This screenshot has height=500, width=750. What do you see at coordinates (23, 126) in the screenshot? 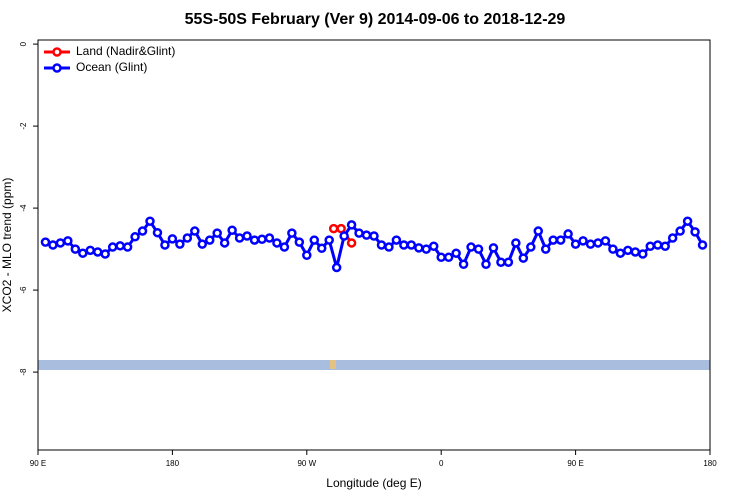
I see `y-tick-label: -2` at bounding box center [23, 126].